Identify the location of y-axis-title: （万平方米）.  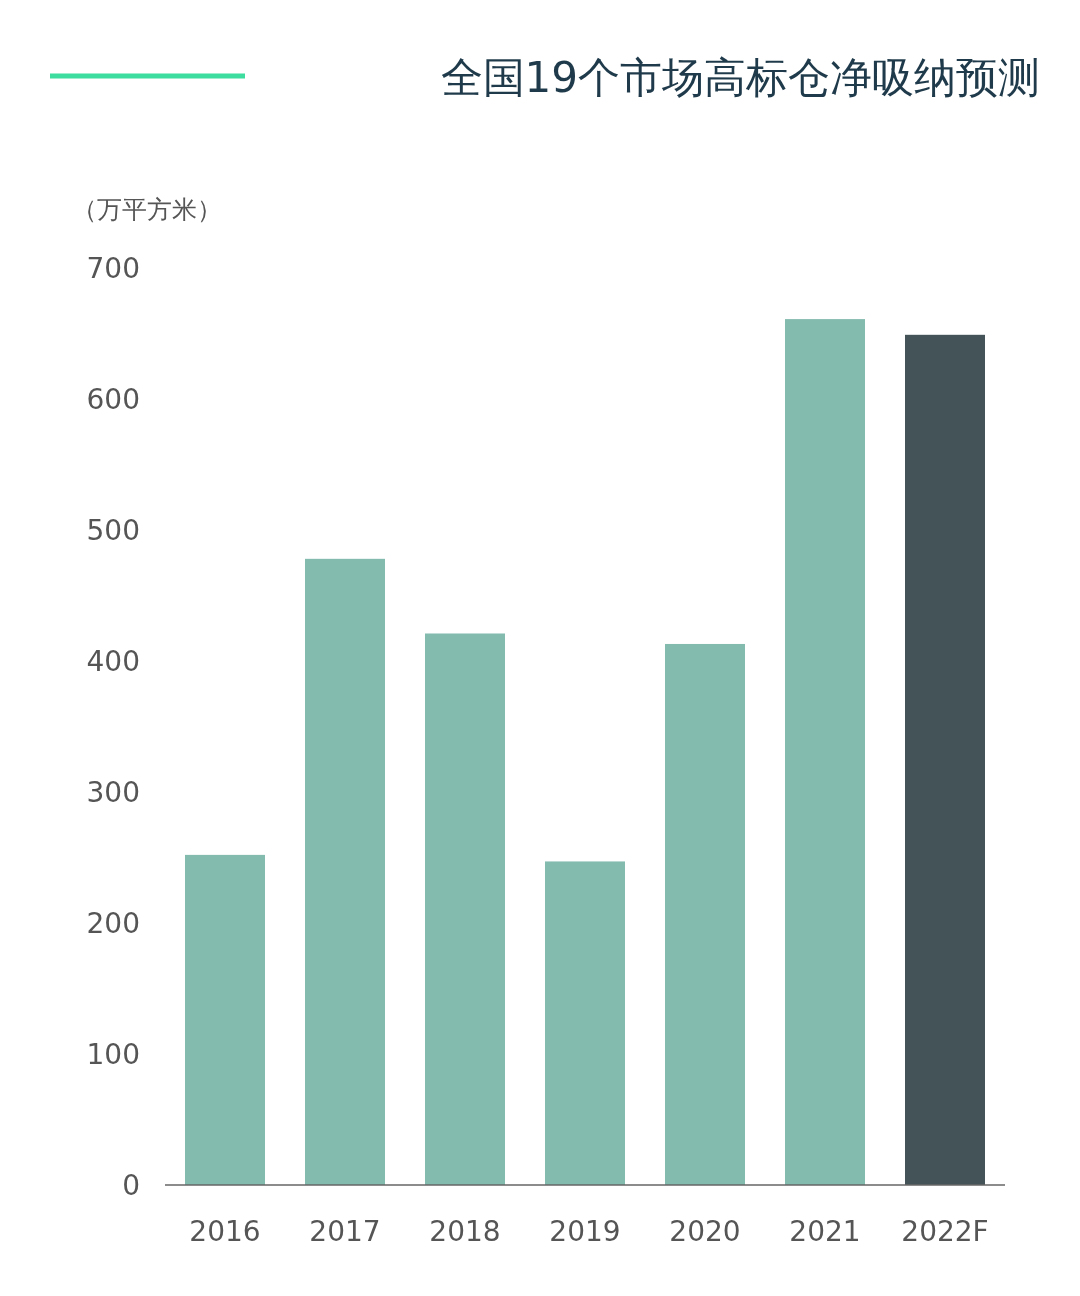
(147, 209).